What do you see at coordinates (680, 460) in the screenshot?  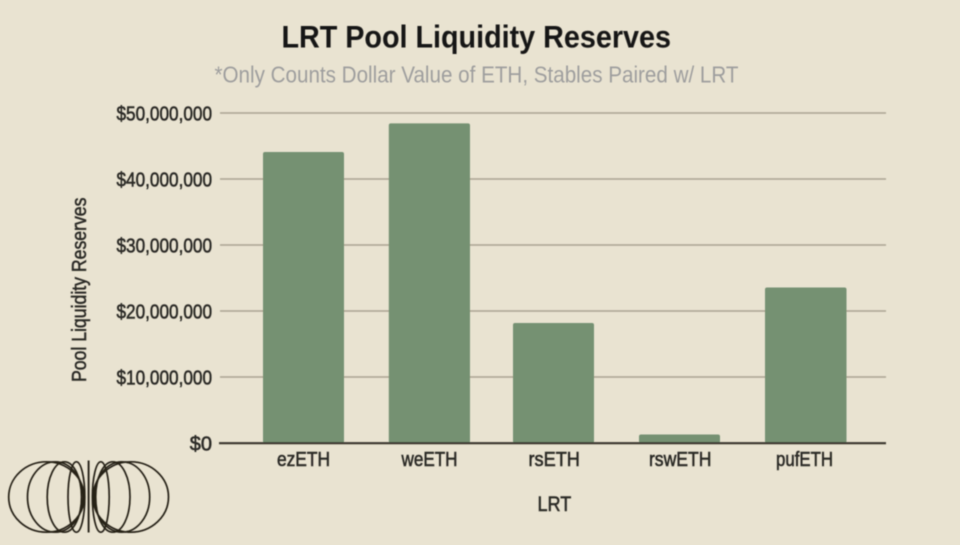 I see `svg-text: rswETH` at bounding box center [680, 460].